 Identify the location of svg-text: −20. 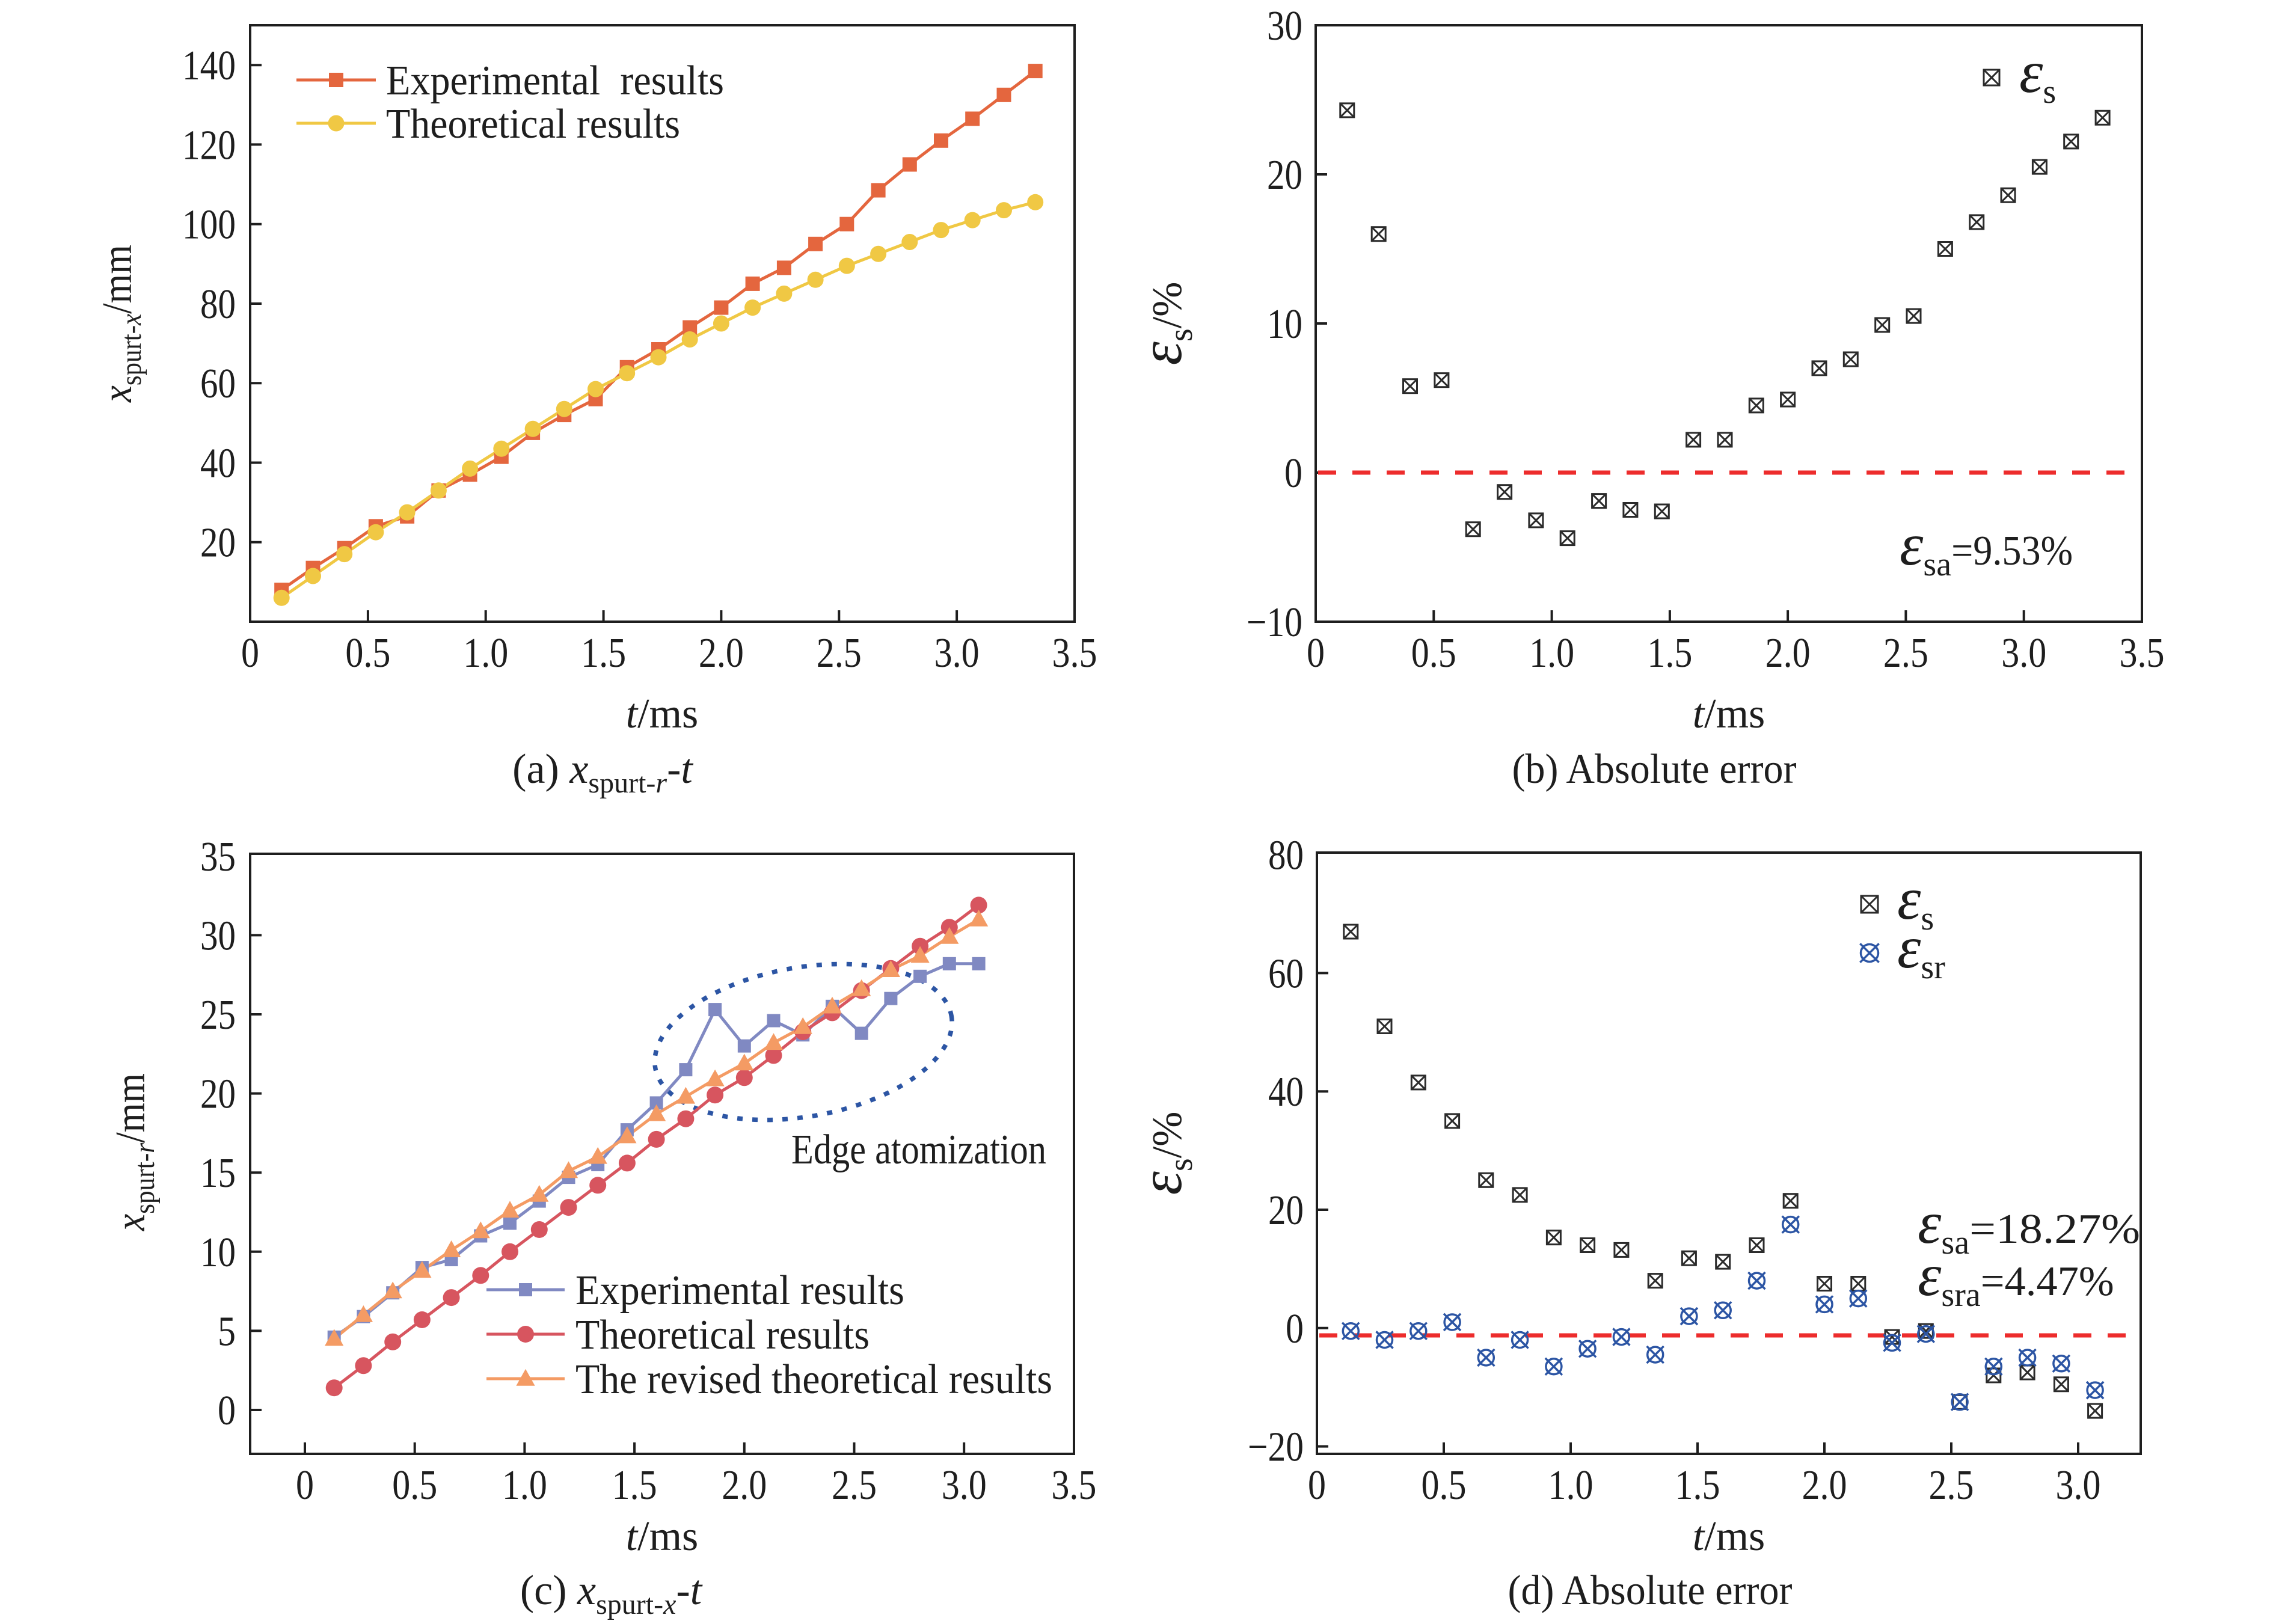
(1276, 1447).